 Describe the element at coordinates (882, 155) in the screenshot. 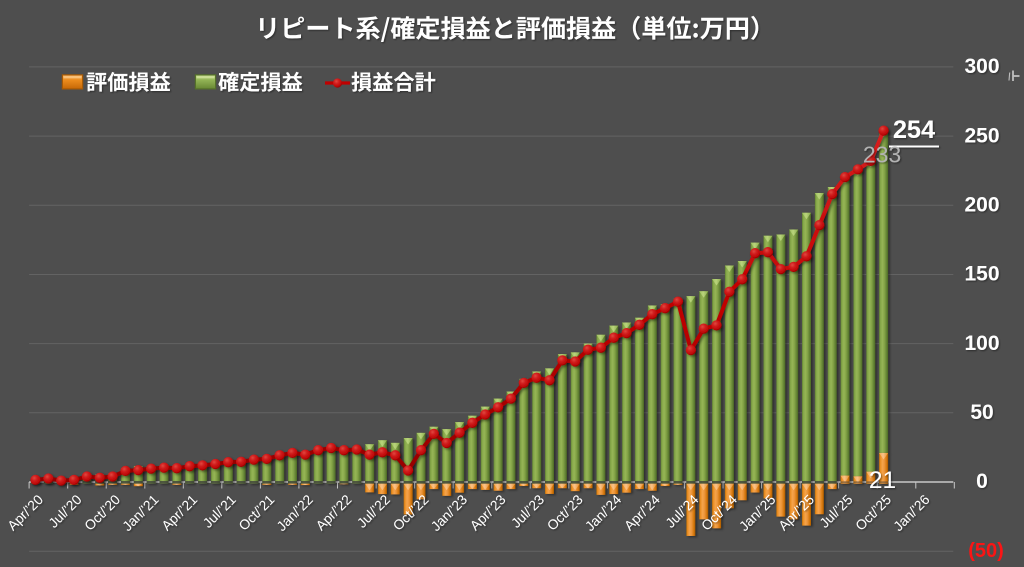

I see `svg-text: 233` at that location.